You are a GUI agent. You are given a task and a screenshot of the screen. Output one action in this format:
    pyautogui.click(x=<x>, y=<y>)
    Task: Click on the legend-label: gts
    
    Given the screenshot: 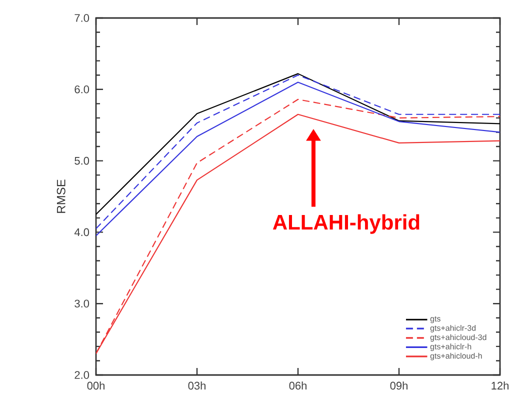 What is the action you would take?
    pyautogui.click(x=435, y=320)
    